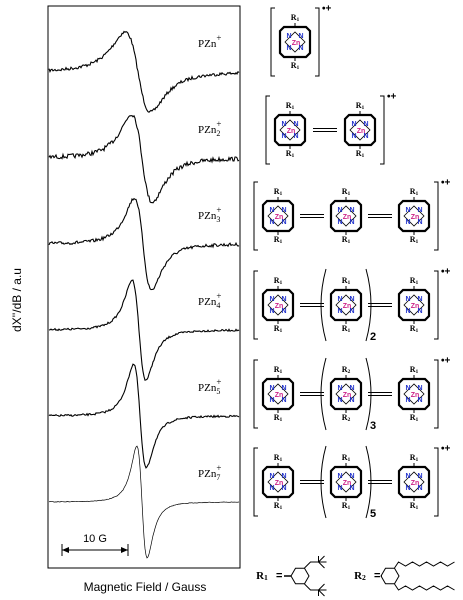 The width and height of the screenshot is (463, 600). I want to click on scale-bar: 10 G, so click(95, 544).